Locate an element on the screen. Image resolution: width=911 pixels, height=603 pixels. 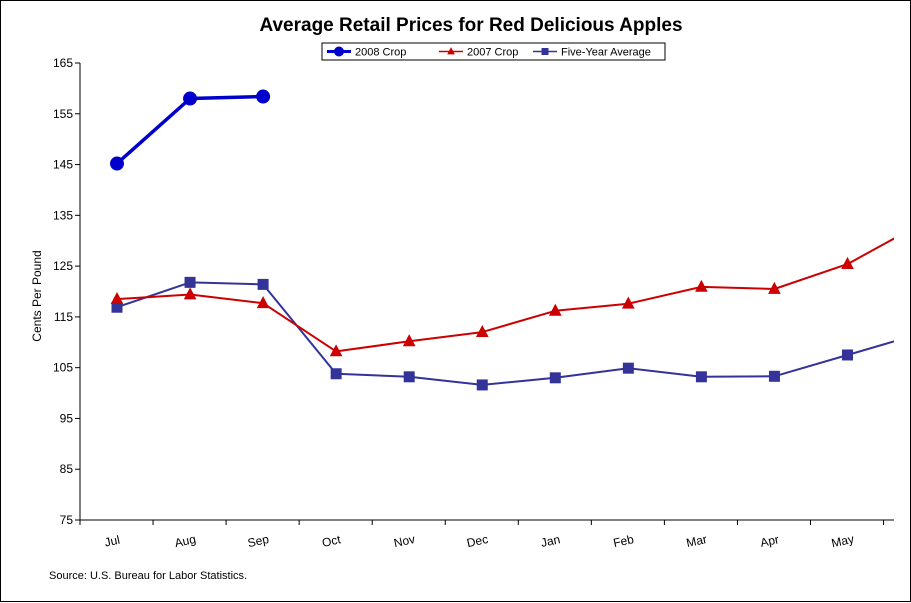
x-tick-label-apr: Apr is located at coordinates (769, 541).